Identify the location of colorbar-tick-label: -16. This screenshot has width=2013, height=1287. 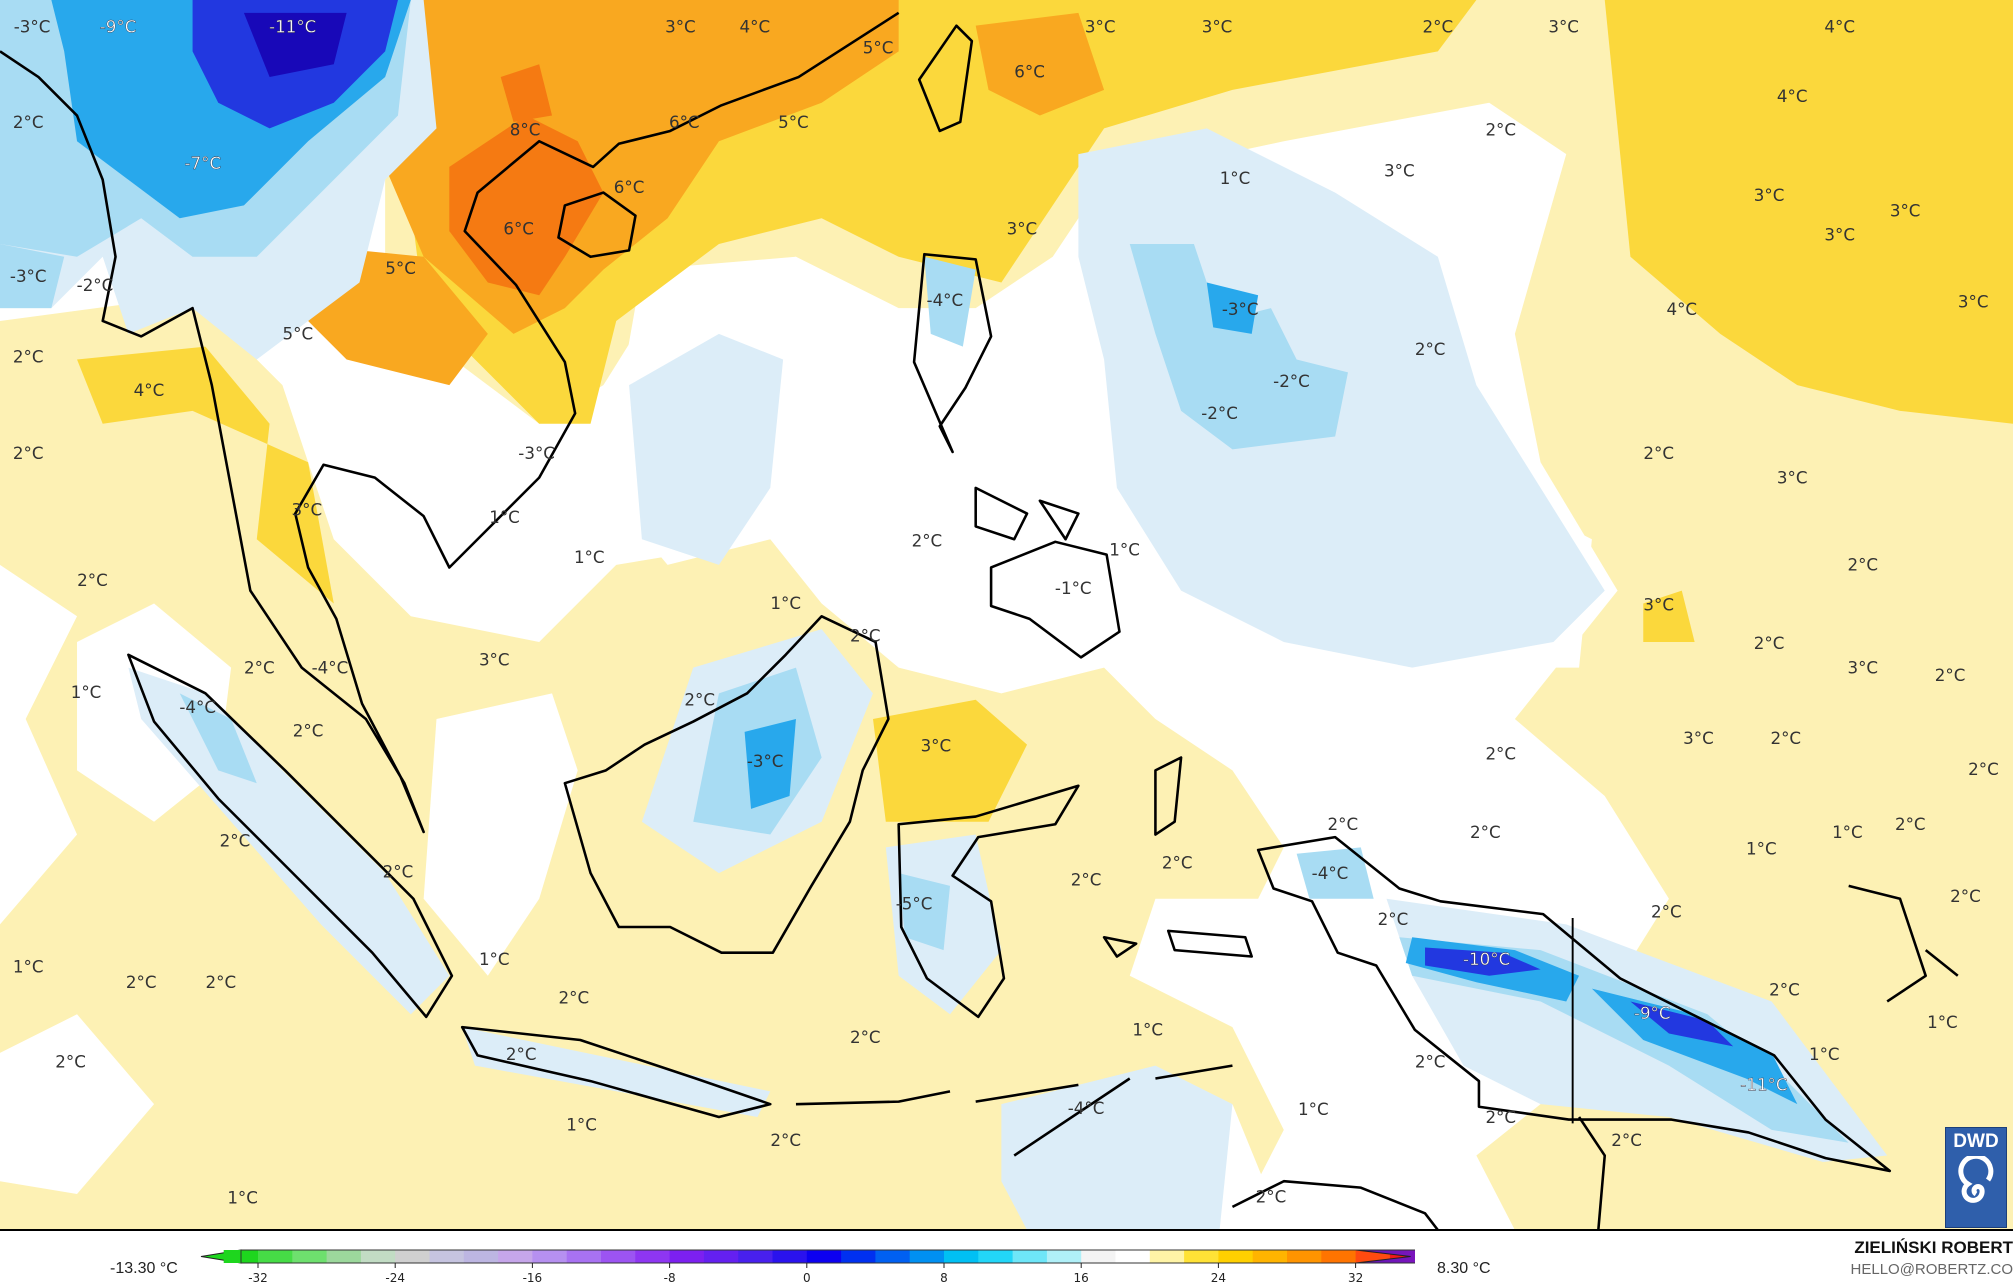
(533, 1278).